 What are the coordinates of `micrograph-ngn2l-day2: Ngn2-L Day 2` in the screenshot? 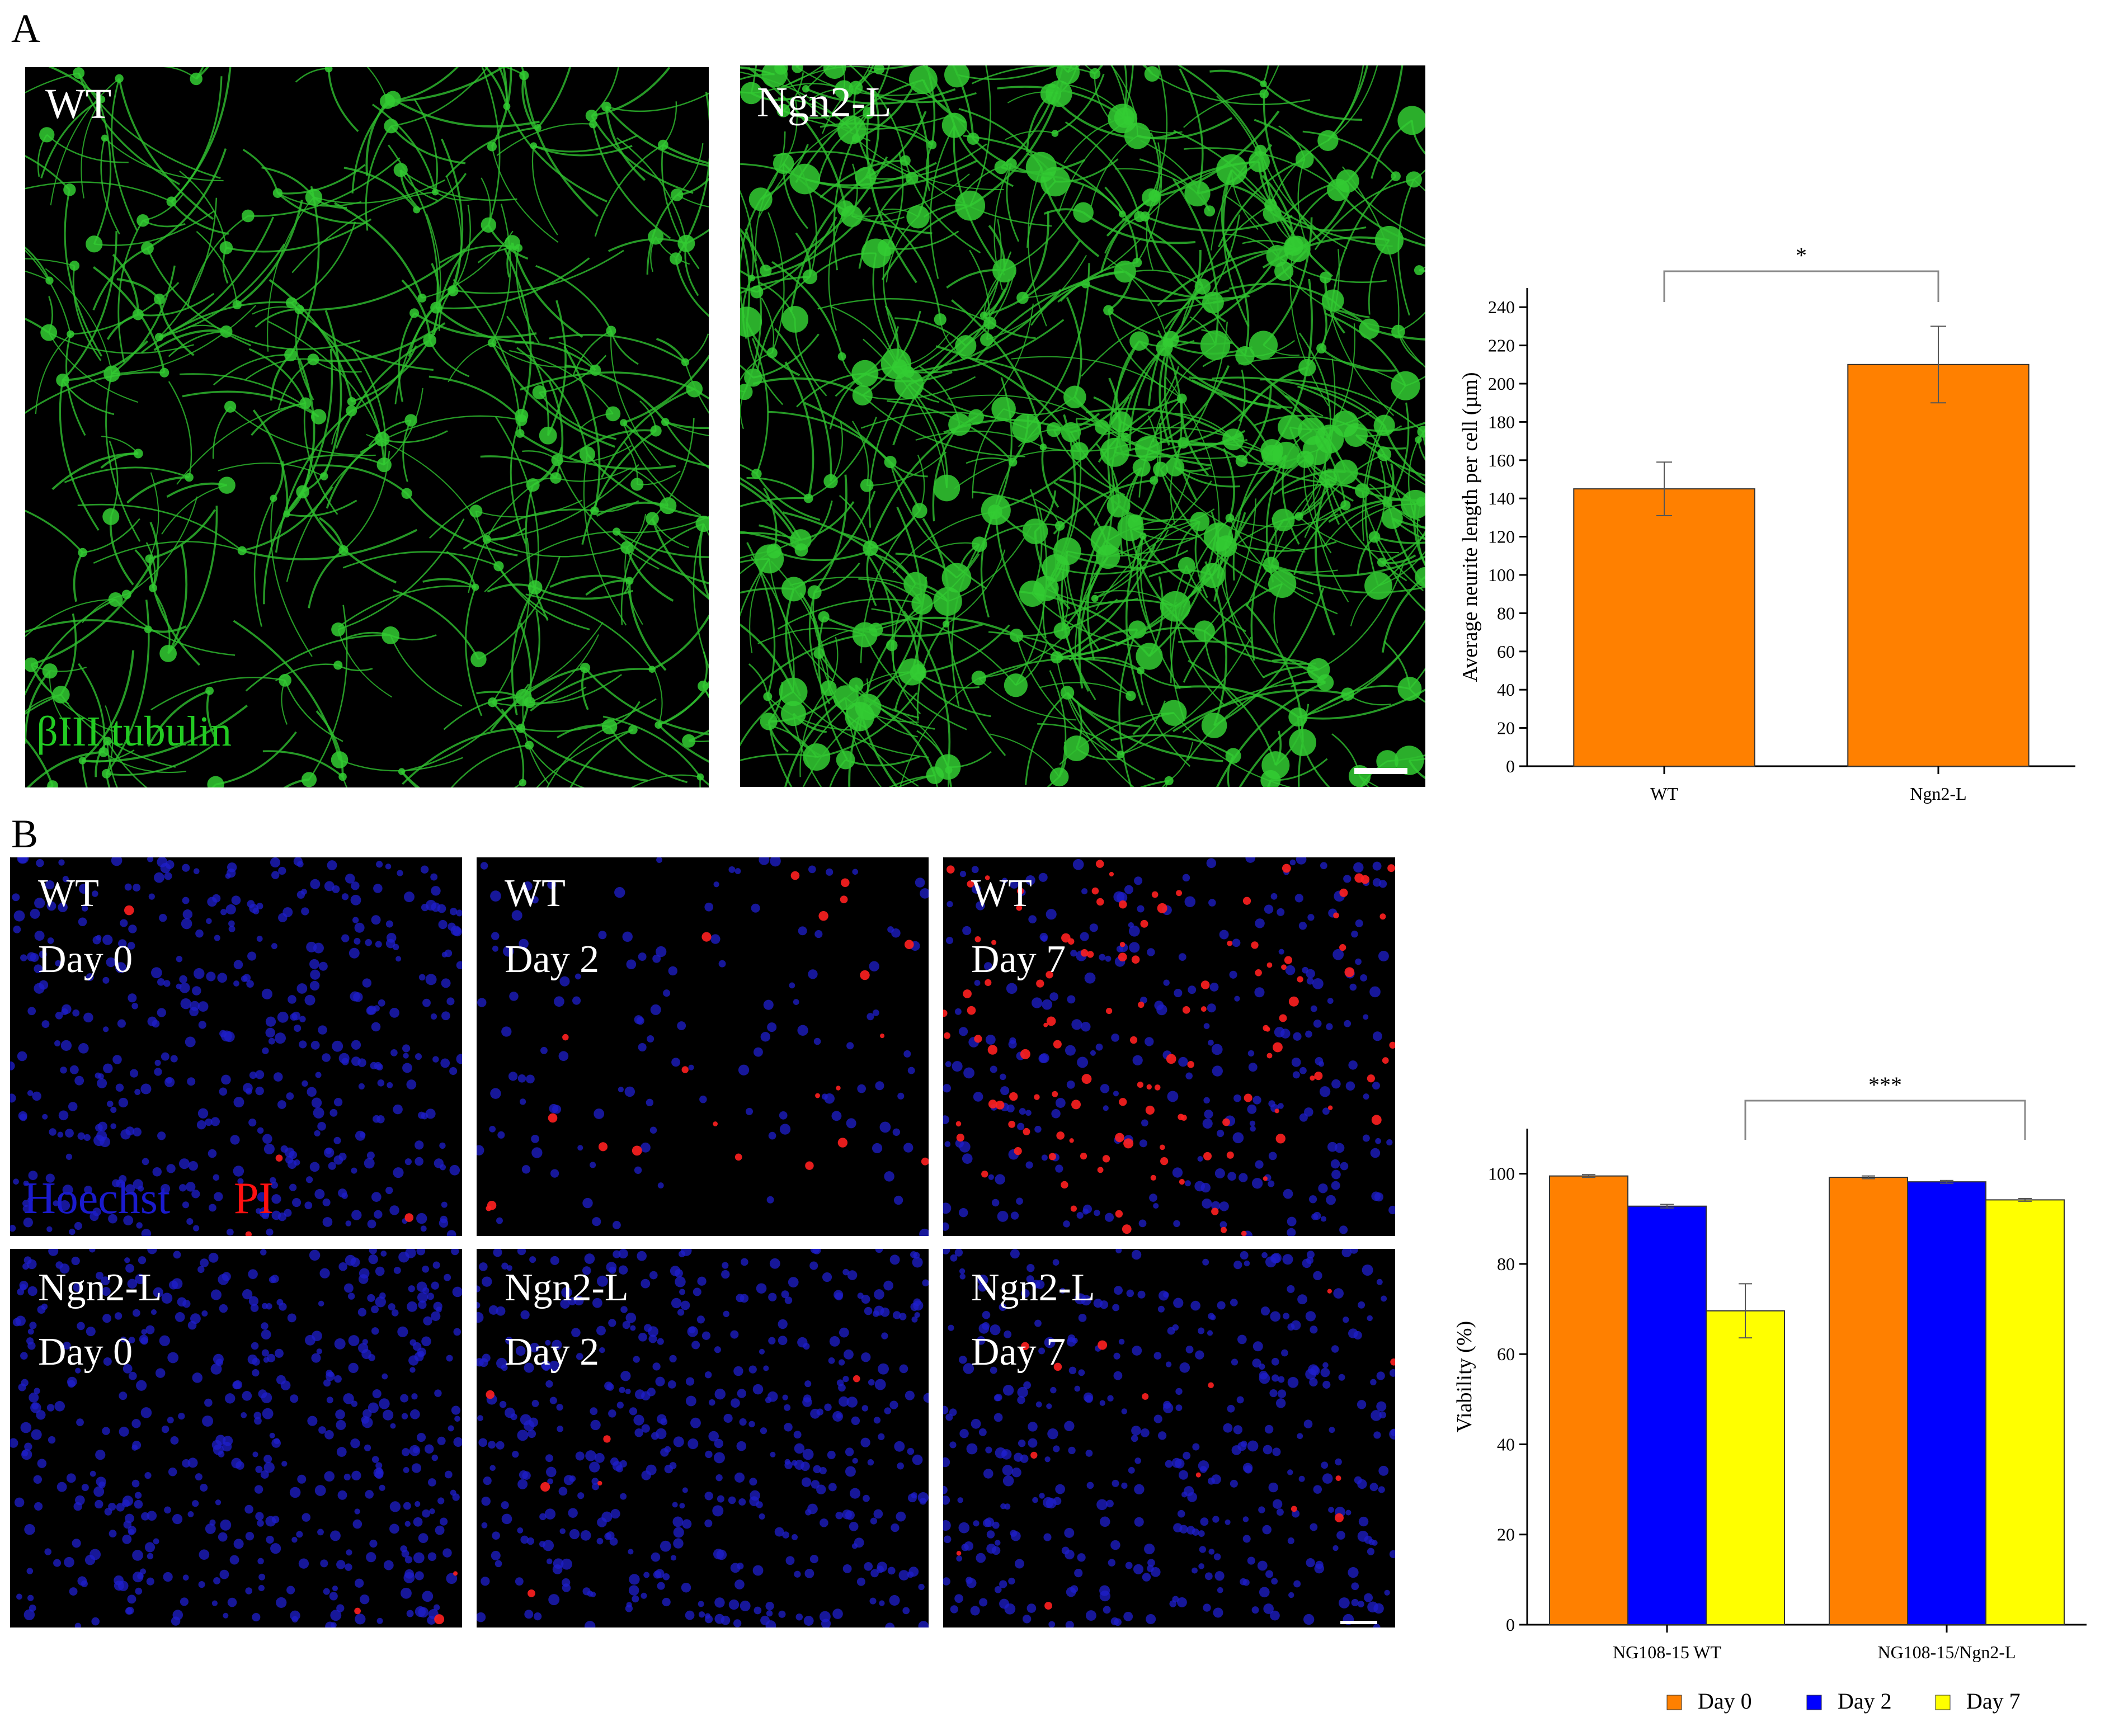 It's located at (703, 1438).